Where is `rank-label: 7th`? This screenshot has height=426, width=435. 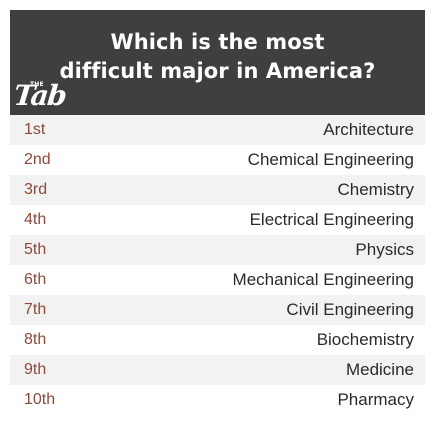 rank-label: 7th is located at coordinates (35, 309).